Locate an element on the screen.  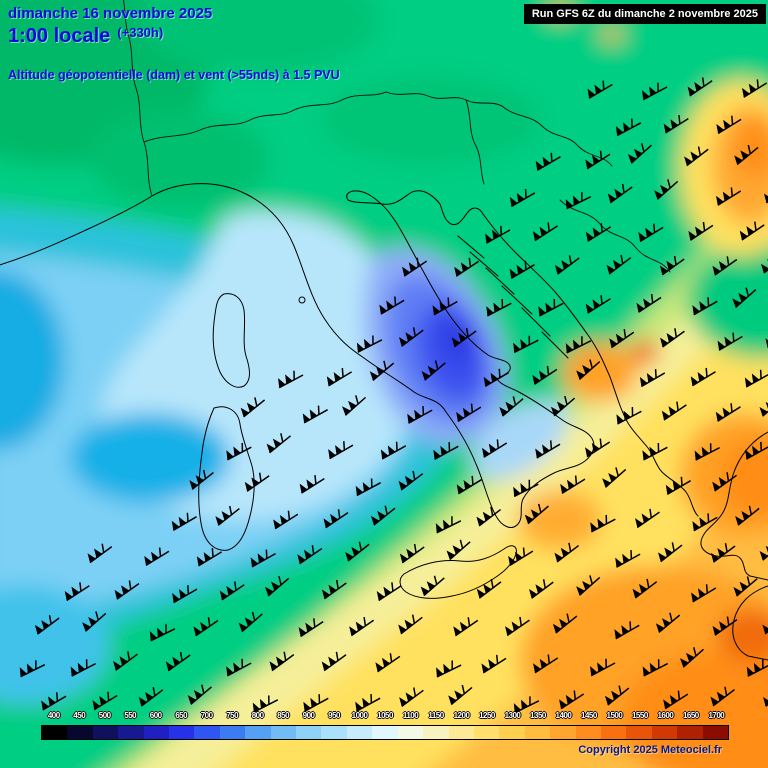
copyright-text: Copyright 2025 Meteociel.fr is located at coordinates (650, 750).